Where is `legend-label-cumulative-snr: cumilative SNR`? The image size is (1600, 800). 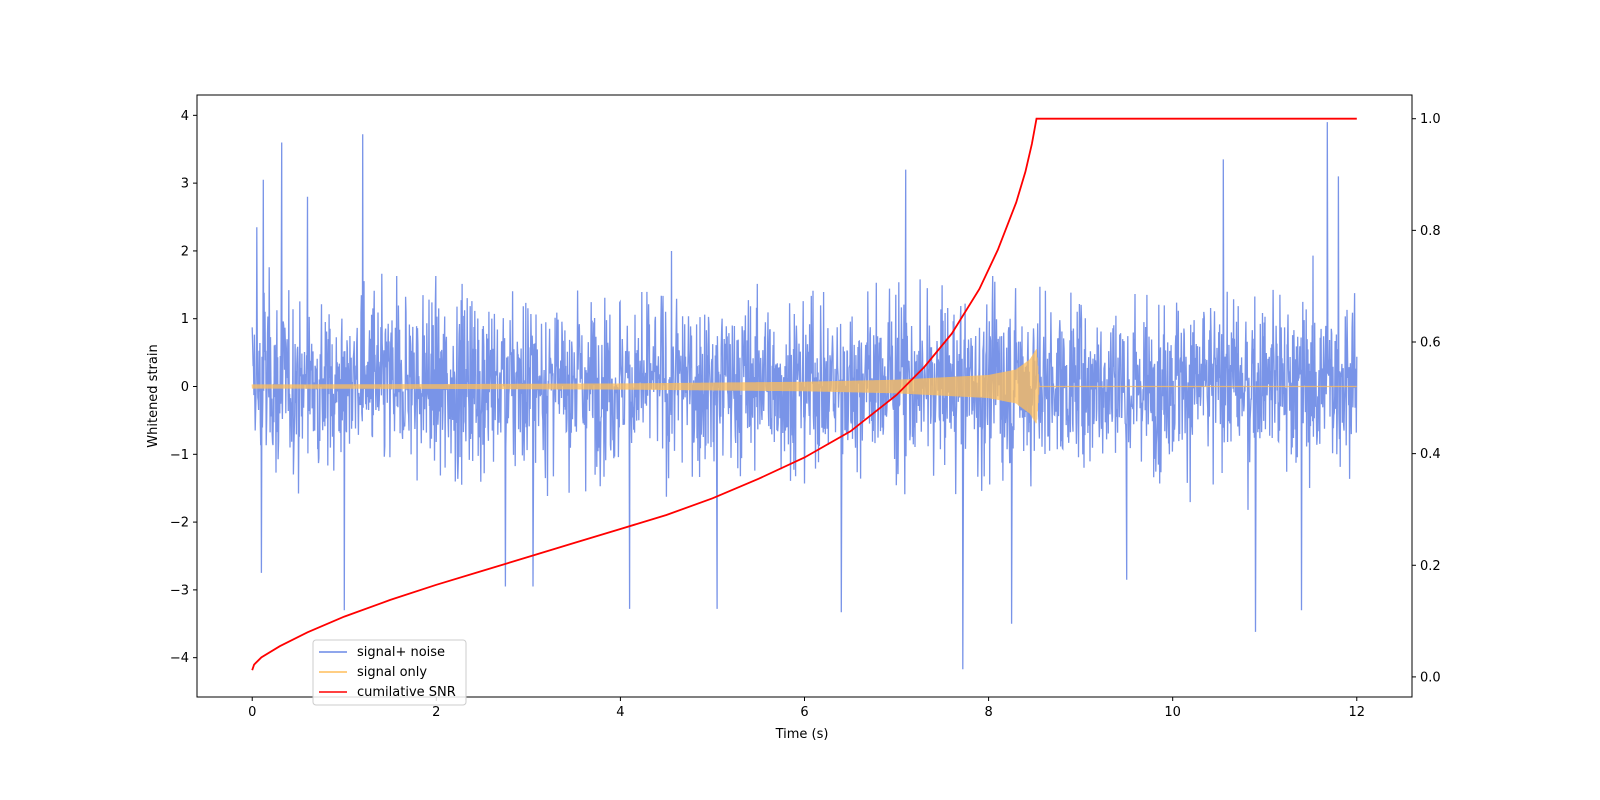 legend-label-cumulative-snr: cumilative SNR is located at coordinates (406, 692).